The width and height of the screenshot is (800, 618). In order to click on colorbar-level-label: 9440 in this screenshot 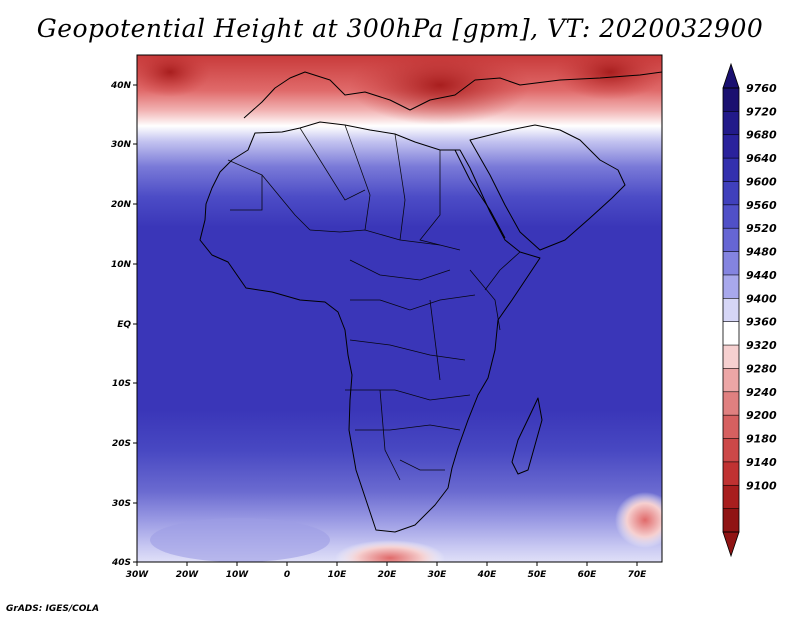, I will do `click(761, 275)`.